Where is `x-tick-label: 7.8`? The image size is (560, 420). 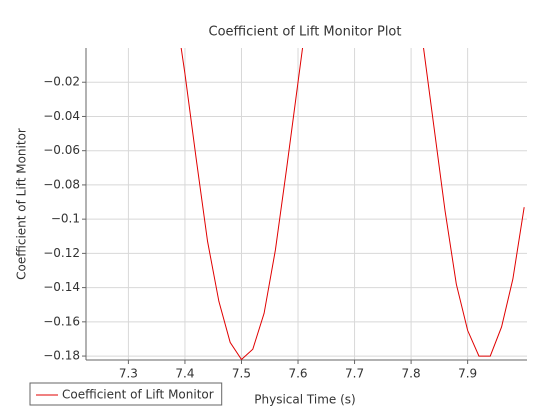 x-tick-label: 7.8 is located at coordinates (411, 374).